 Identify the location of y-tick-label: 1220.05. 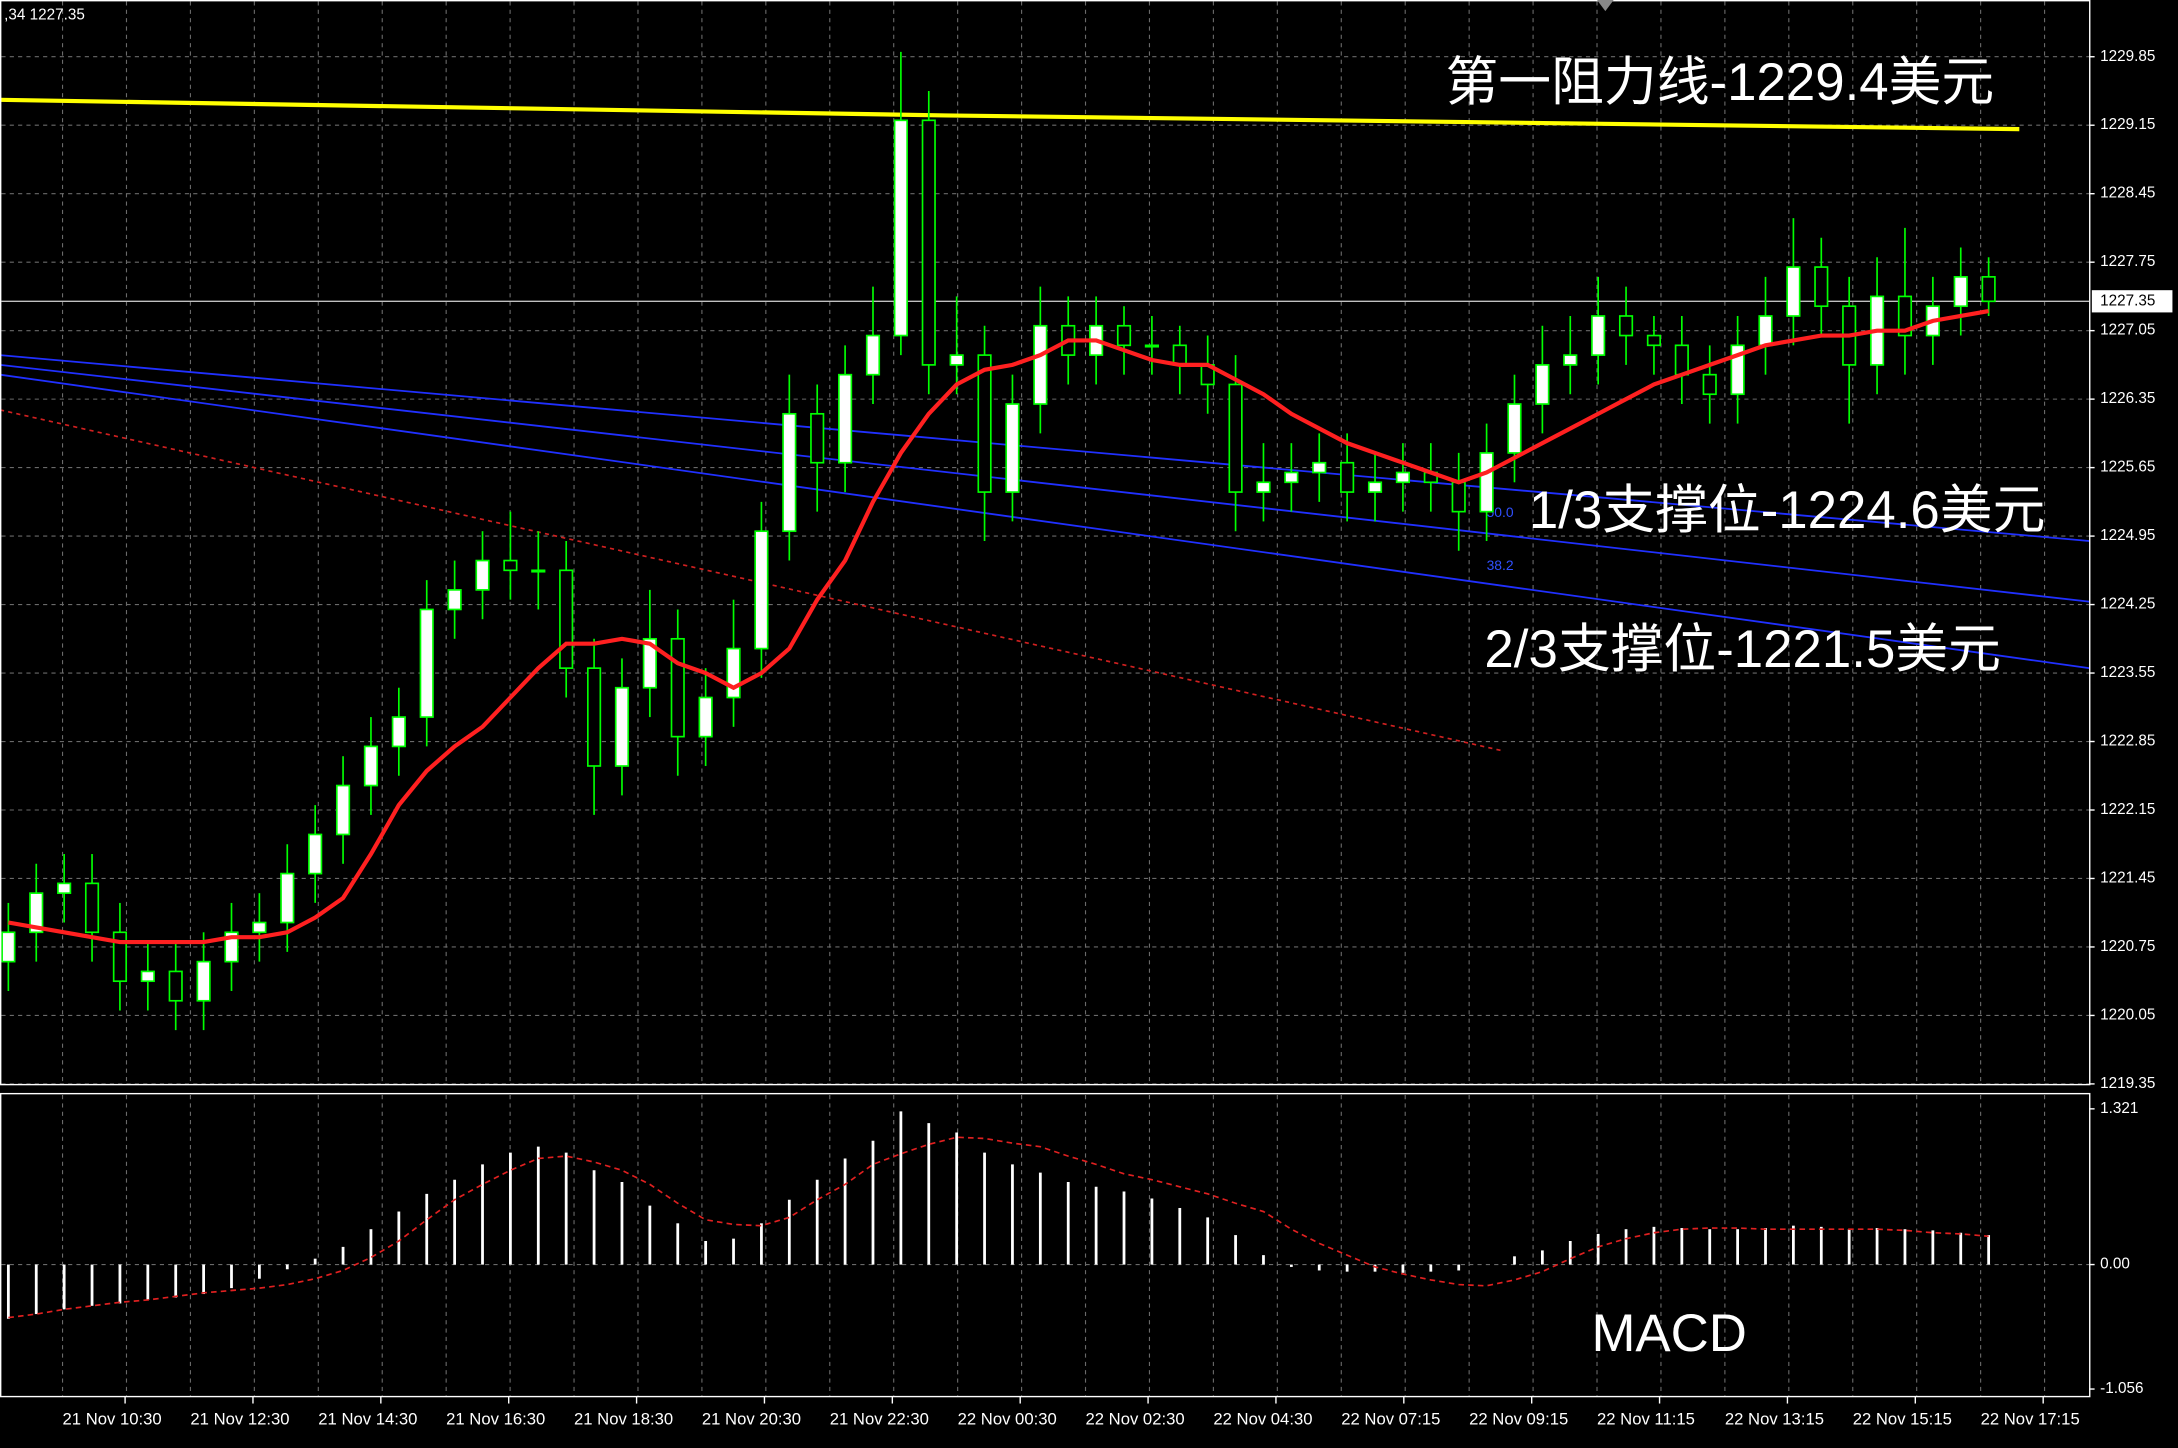
(2127, 1014).